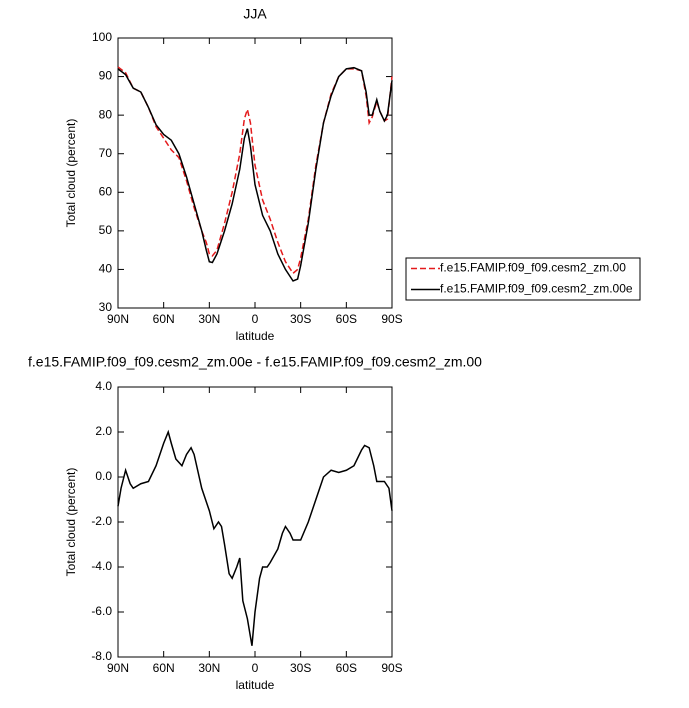  I want to click on y-tick-label: 80, so click(106, 114).